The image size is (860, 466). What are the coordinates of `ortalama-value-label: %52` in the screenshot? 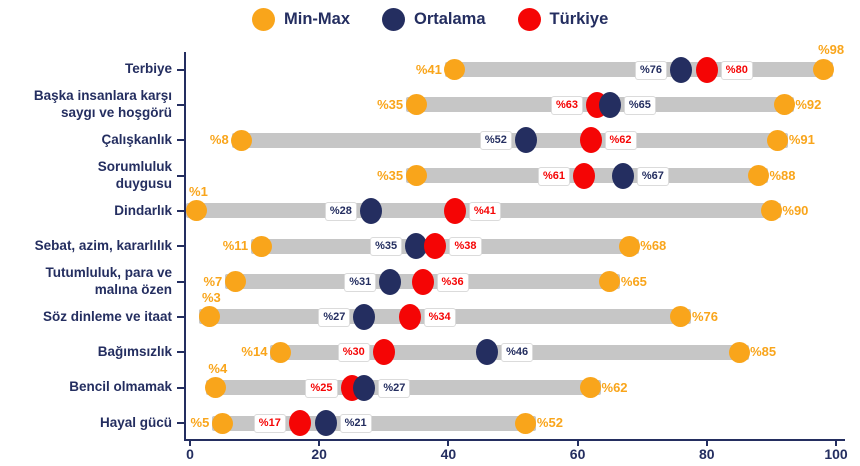 It's located at (495, 141).